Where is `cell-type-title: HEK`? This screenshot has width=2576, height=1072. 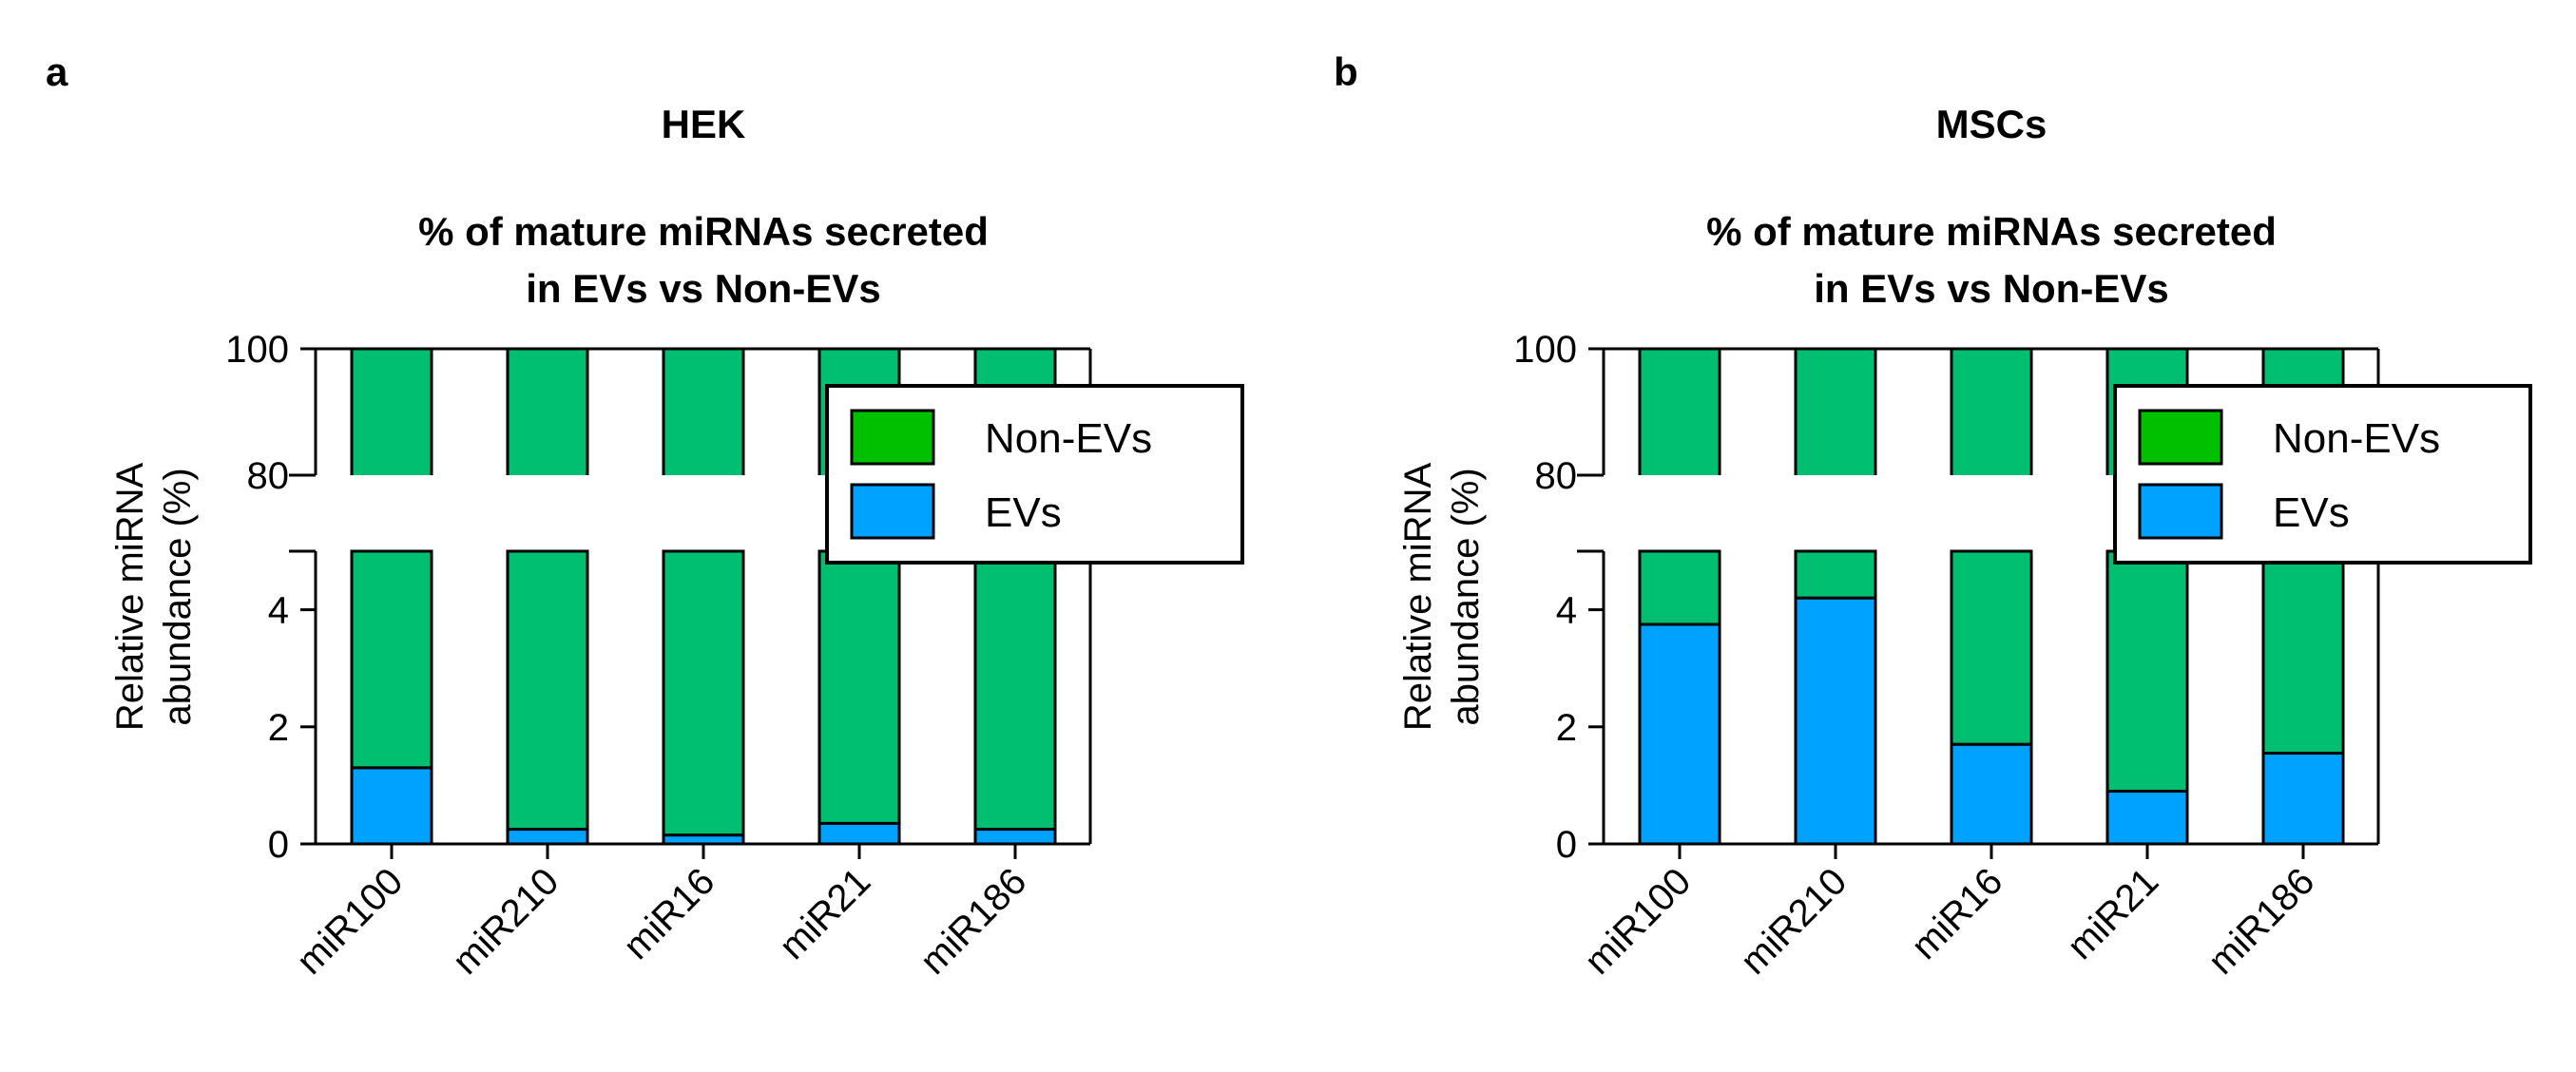 cell-type-title: HEK is located at coordinates (704, 124).